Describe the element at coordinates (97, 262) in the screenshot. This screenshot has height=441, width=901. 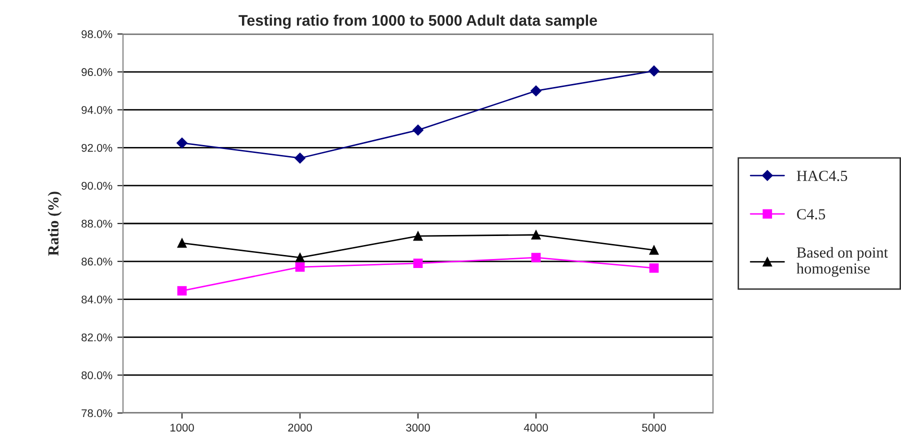
I see `y-tick-label: 86.0%` at that location.